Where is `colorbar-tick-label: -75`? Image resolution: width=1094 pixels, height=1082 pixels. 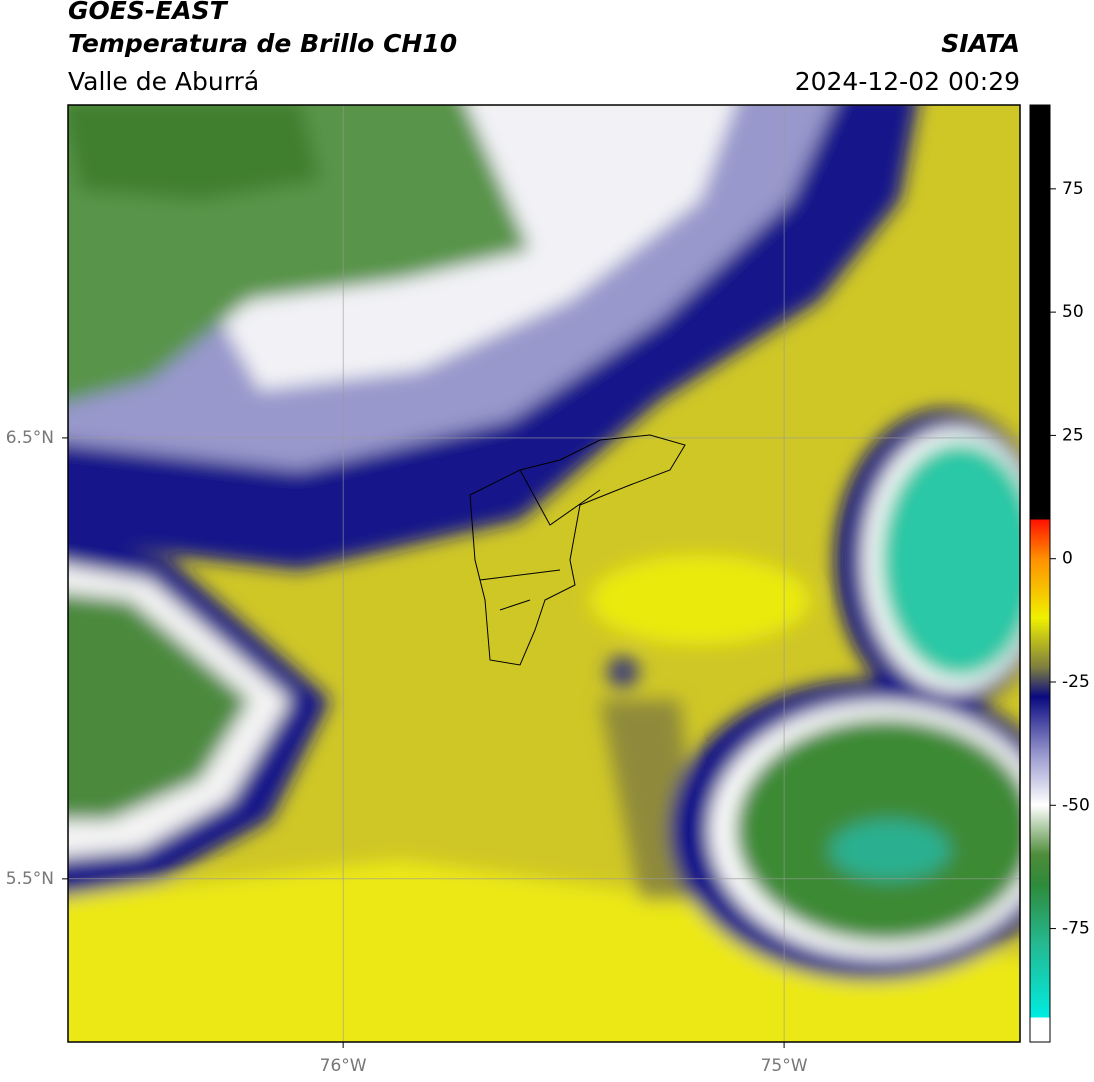 colorbar-tick-label: -75 is located at coordinates (1076, 929).